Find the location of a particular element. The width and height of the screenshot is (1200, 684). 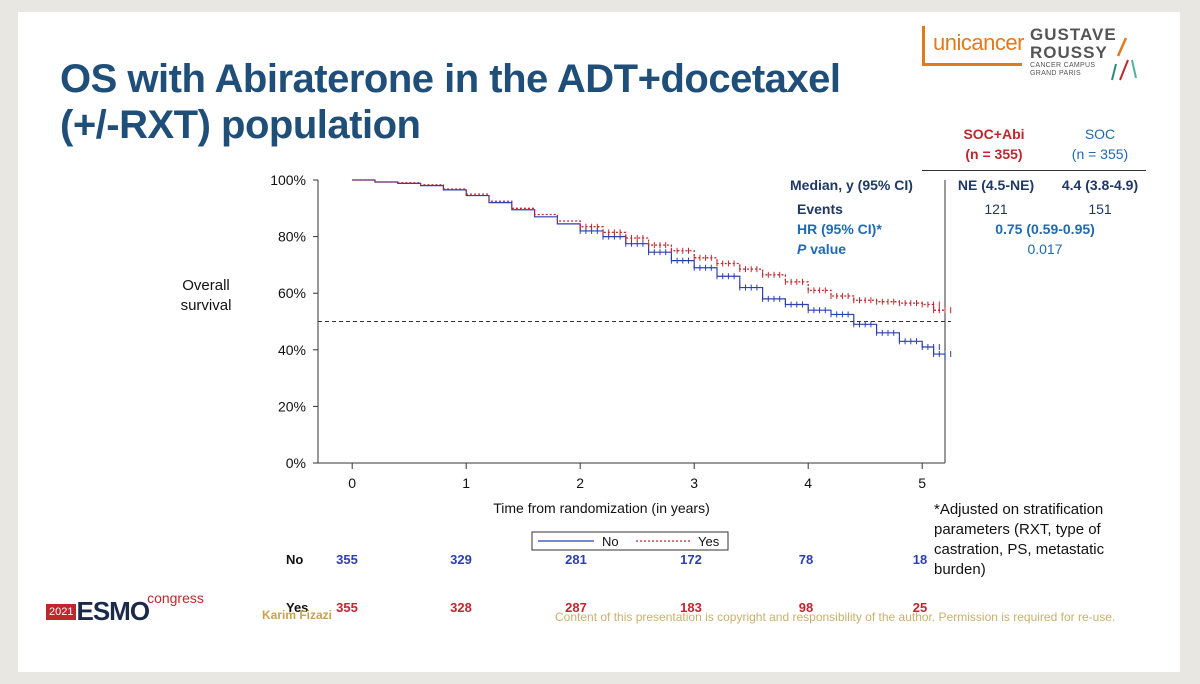

y-tick-label: 100% is located at coordinates (288, 180).